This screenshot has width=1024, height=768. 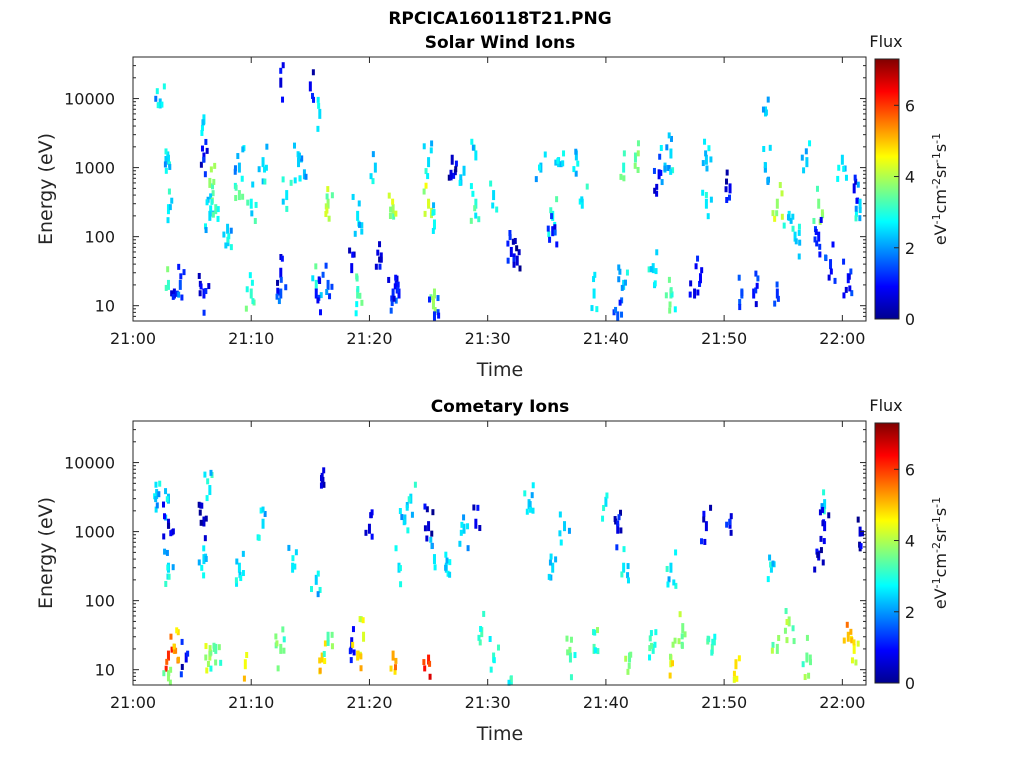 I want to click on colorbar-tick-label: 2, so click(x=910, y=612).